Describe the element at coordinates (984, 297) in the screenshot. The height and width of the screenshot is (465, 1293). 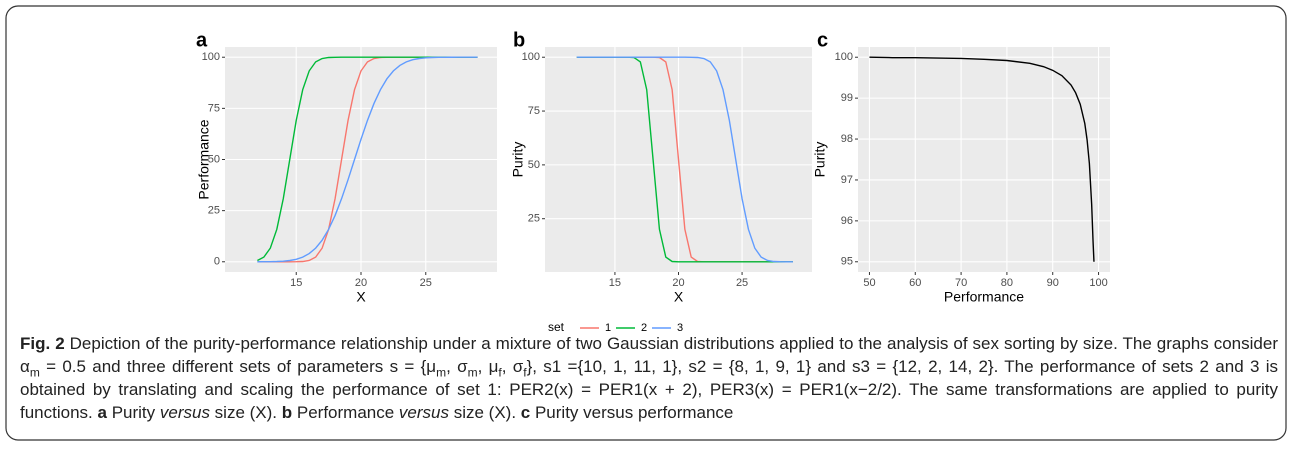
I see `x-axis-title: Performance` at that location.